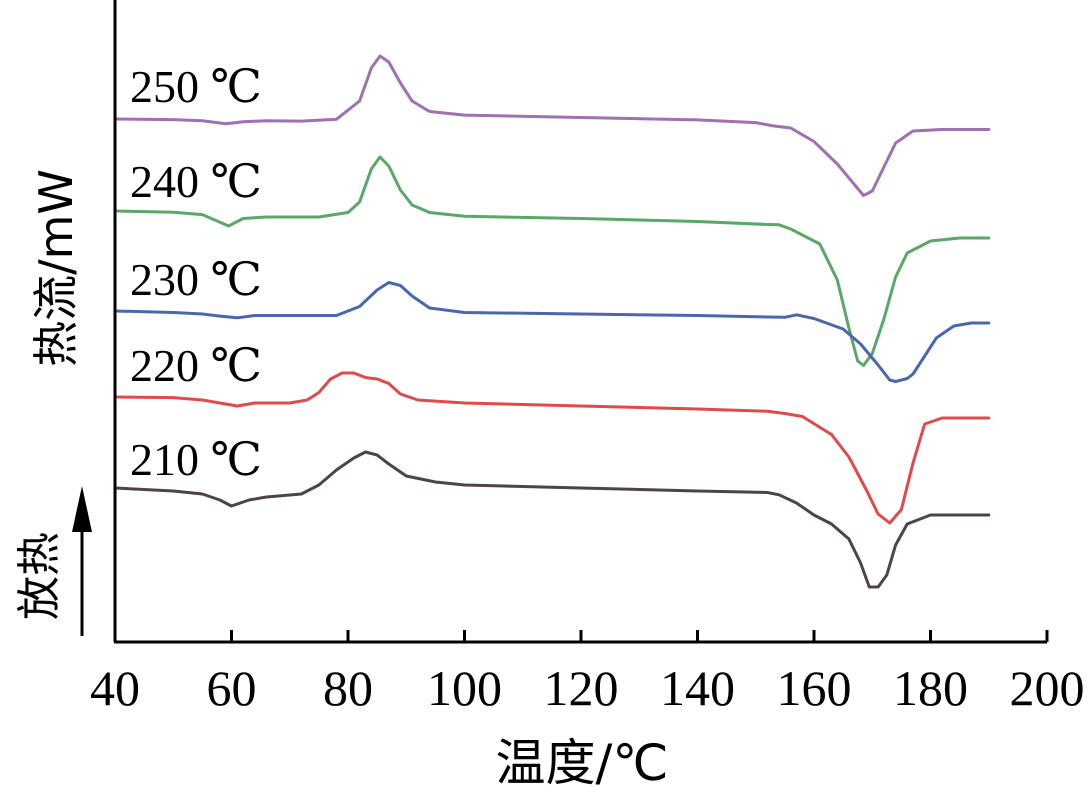  Describe the element at coordinates (697, 688) in the screenshot. I see `x-tick-label: 140` at that location.